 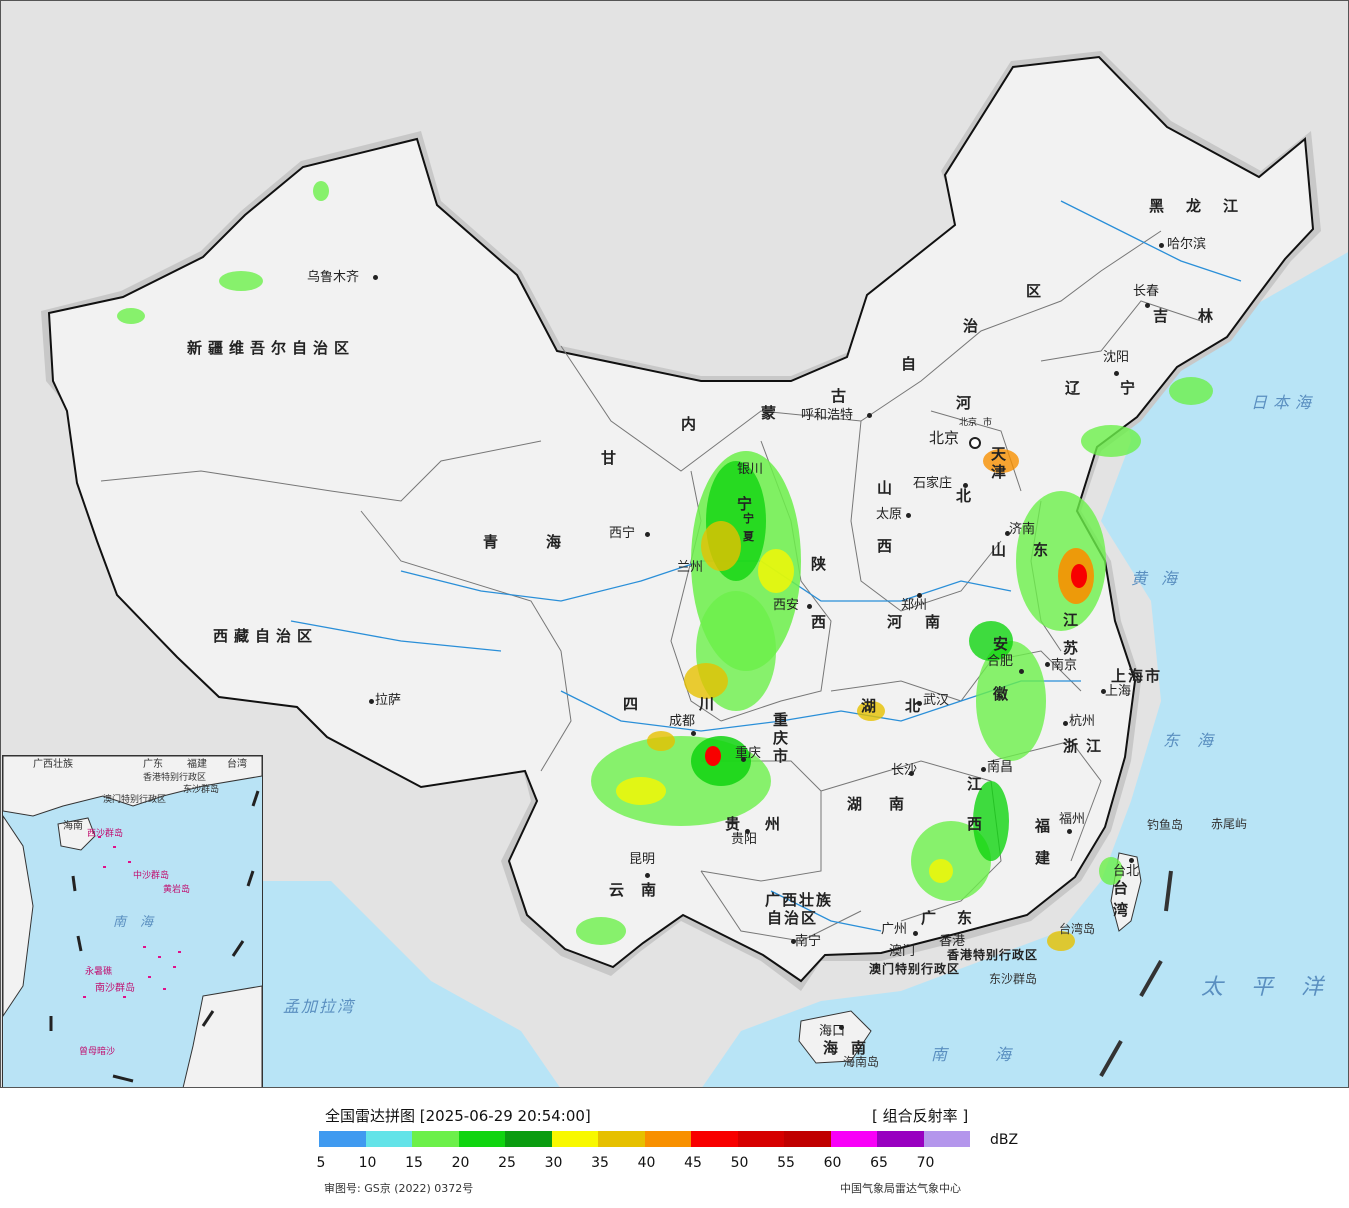 What do you see at coordinates (888, 546) in the screenshot?
I see `label-xi-shanxi: 西` at bounding box center [888, 546].